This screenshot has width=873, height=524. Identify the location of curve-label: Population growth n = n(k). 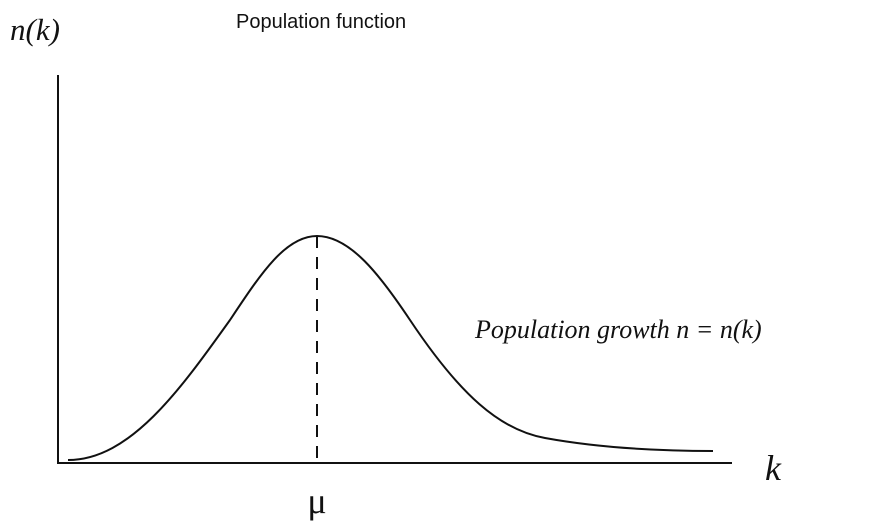
(618, 329).